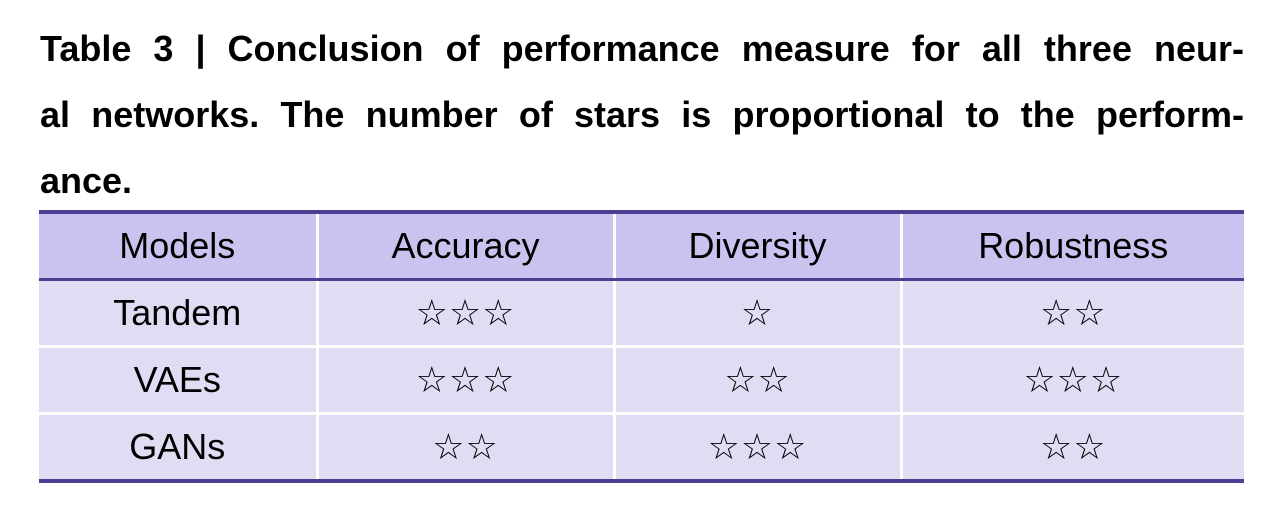 This screenshot has width=1280, height=528. What do you see at coordinates (465, 246) in the screenshot?
I see `header-accuracy: Accuracy` at bounding box center [465, 246].